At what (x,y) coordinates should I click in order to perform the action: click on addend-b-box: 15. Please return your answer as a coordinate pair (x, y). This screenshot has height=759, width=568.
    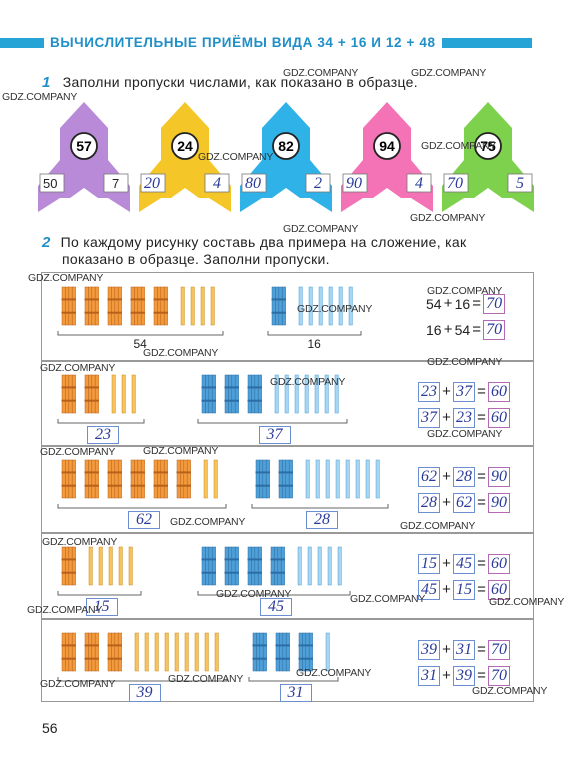
    Looking at the image, I should click on (464, 590).